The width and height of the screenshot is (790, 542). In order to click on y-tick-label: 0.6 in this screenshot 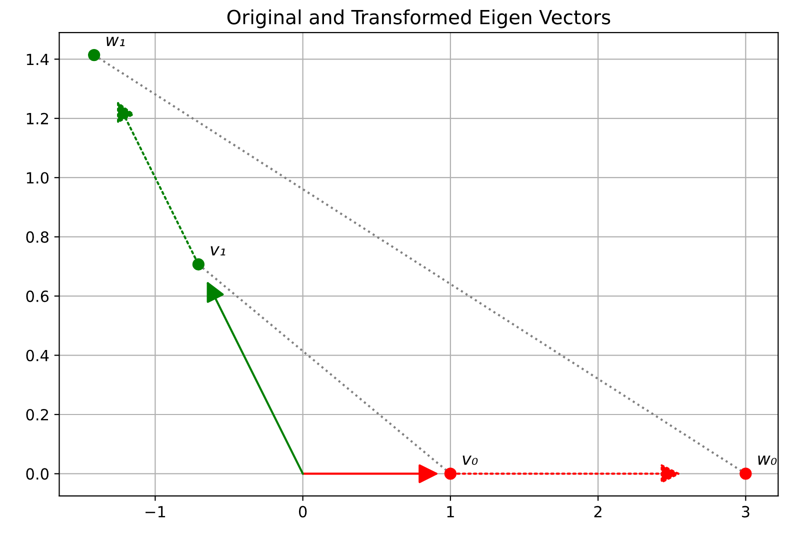, I will do `click(37, 296)`.